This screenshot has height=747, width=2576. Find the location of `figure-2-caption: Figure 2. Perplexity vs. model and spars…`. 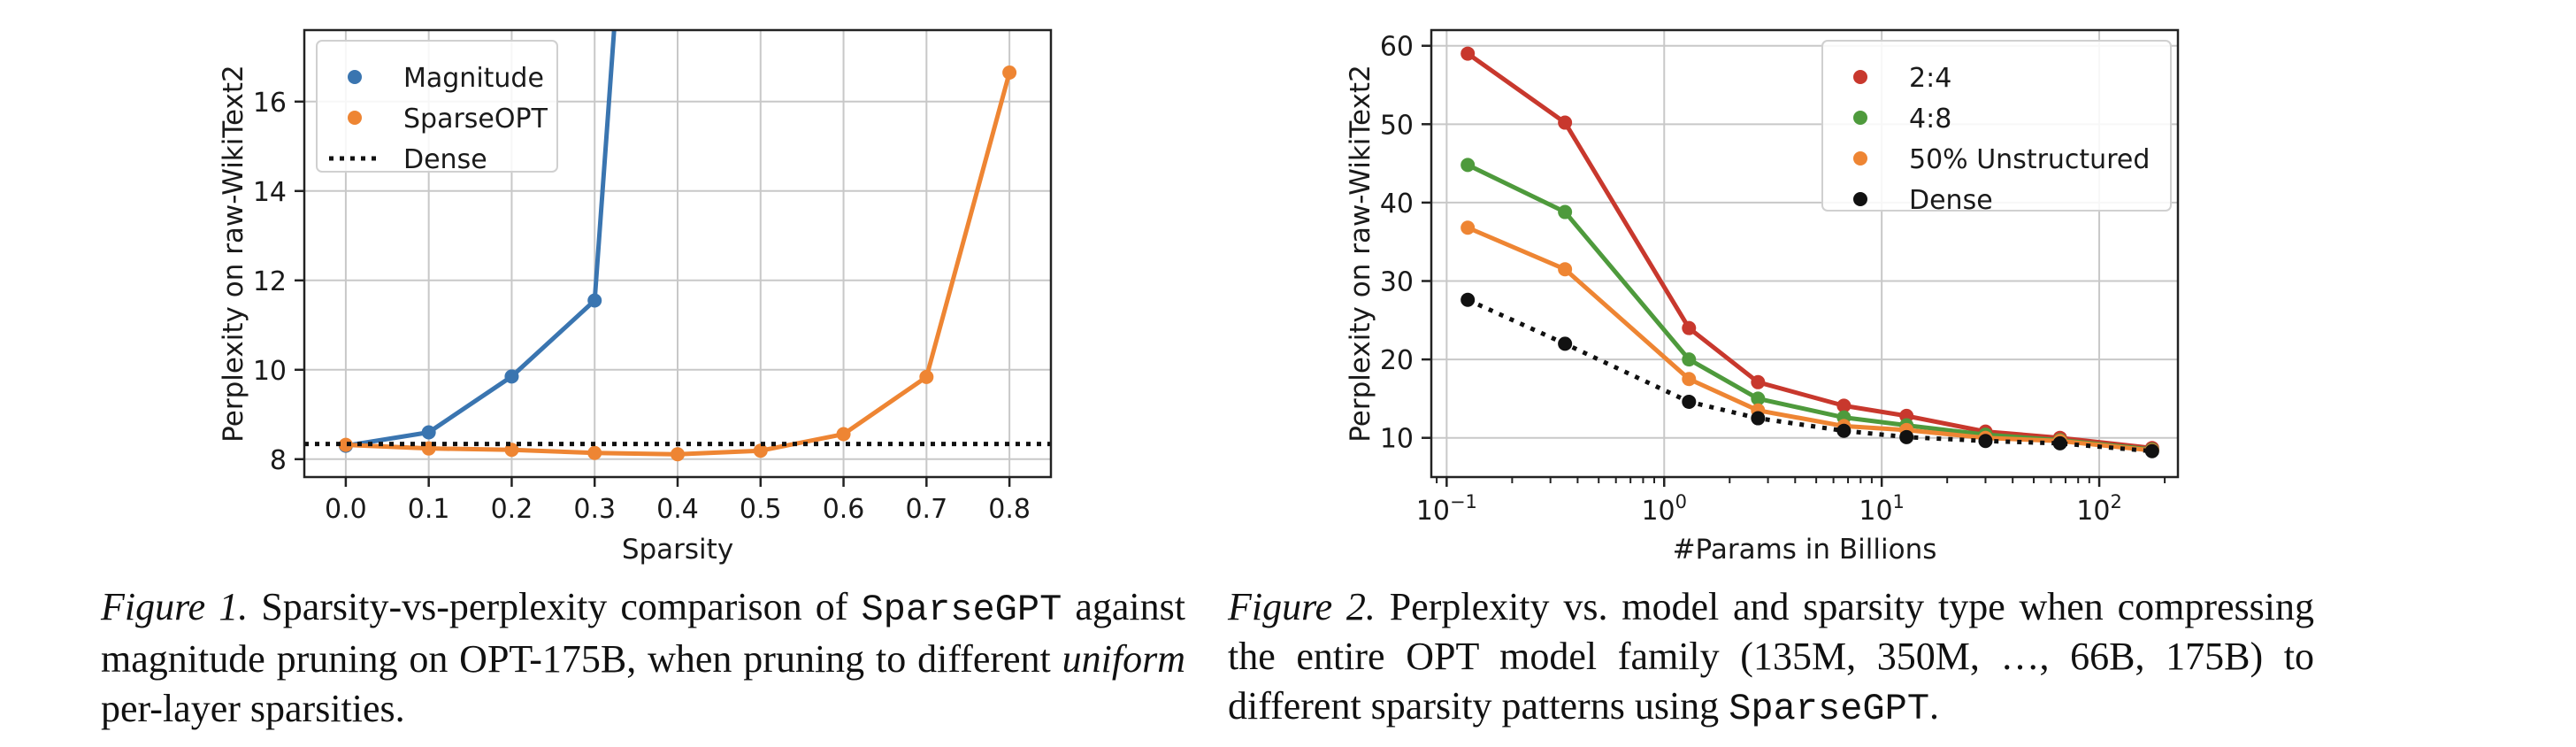

figure-2-caption: Figure 2. Perplexity vs. model and spars… is located at coordinates (1771, 658).